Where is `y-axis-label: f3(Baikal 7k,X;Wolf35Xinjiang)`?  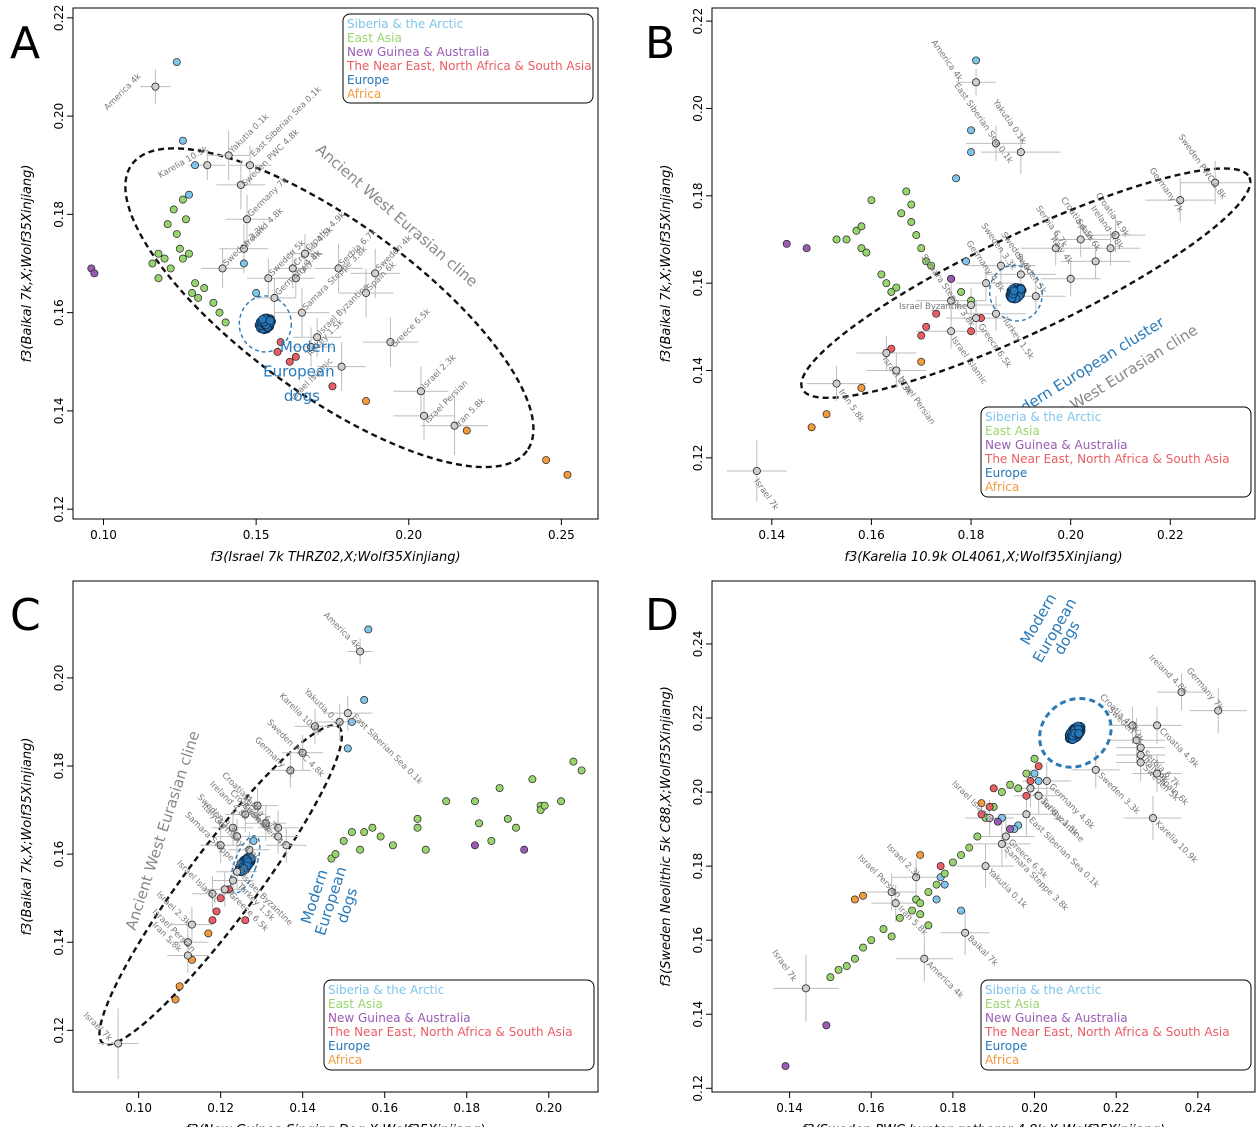
y-axis-label: f3(Baikal 7k,X;Wolf35Xinjiang) is located at coordinates (27, 264).